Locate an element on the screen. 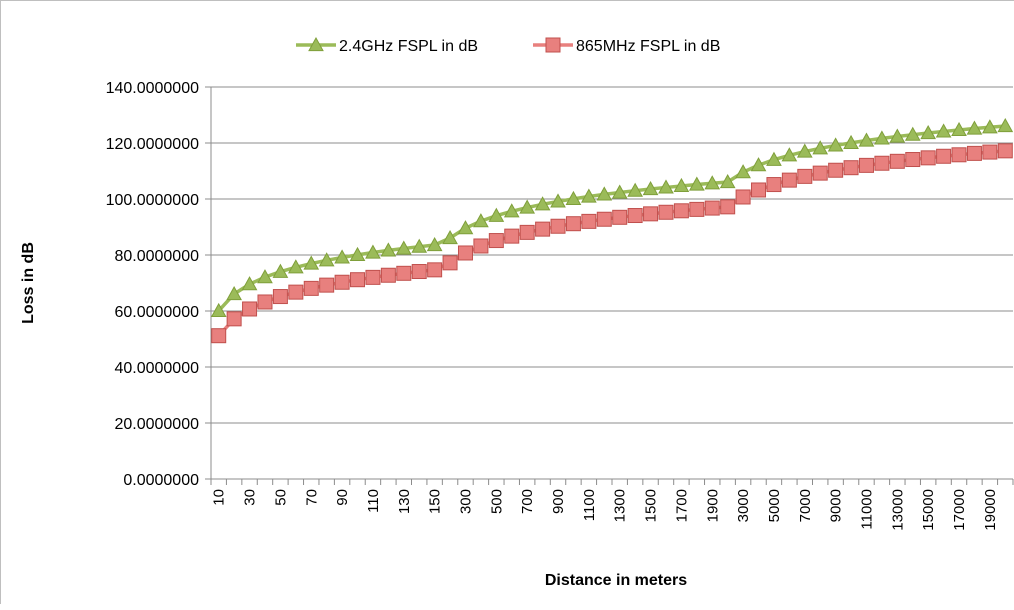 This screenshot has height=610, width=1014. y-tick-label: 20.0000000 is located at coordinates (156, 424).